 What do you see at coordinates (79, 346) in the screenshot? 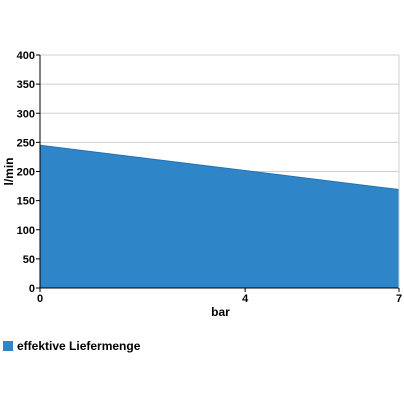
I see `legend-label: effektive Liefermenge` at bounding box center [79, 346].